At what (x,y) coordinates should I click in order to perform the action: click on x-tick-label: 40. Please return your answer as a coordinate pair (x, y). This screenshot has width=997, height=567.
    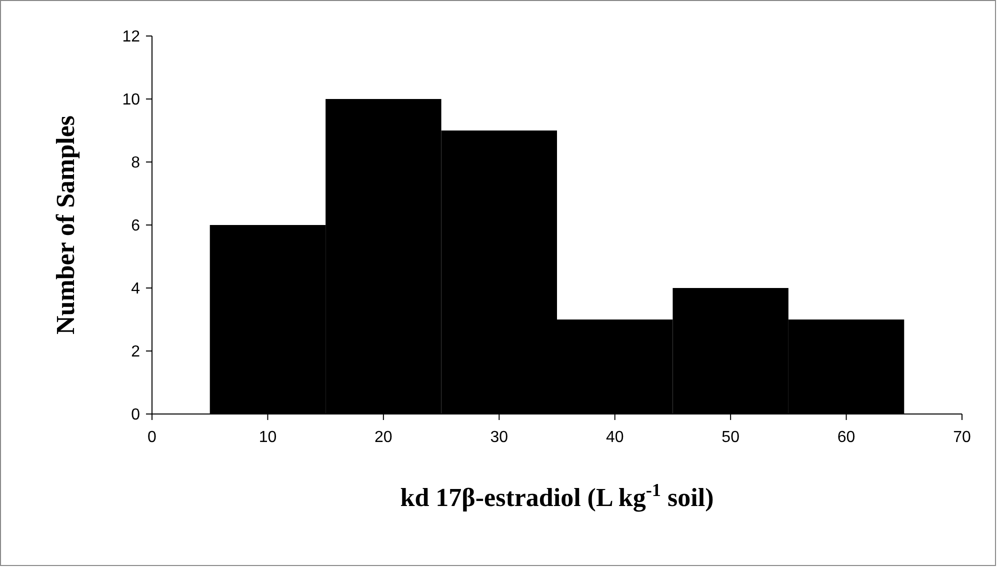
    Looking at the image, I should click on (615, 437).